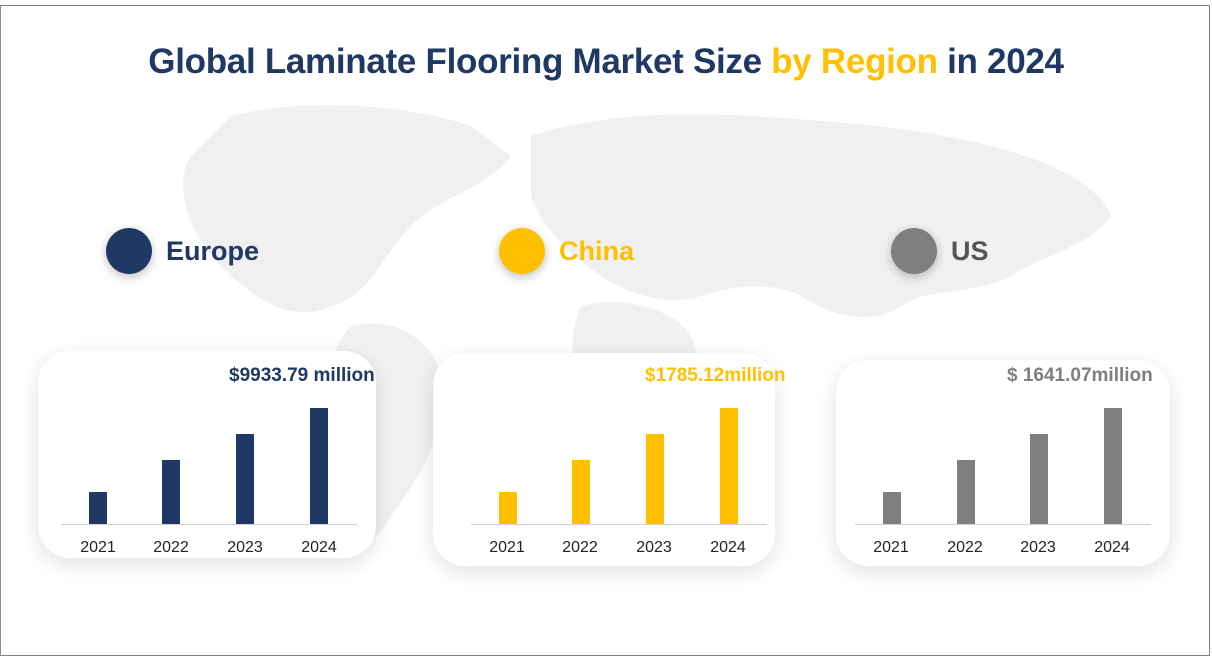 The image size is (1212, 667). What do you see at coordinates (213, 250) in the screenshot?
I see `legend-label-europe: Europe` at bounding box center [213, 250].